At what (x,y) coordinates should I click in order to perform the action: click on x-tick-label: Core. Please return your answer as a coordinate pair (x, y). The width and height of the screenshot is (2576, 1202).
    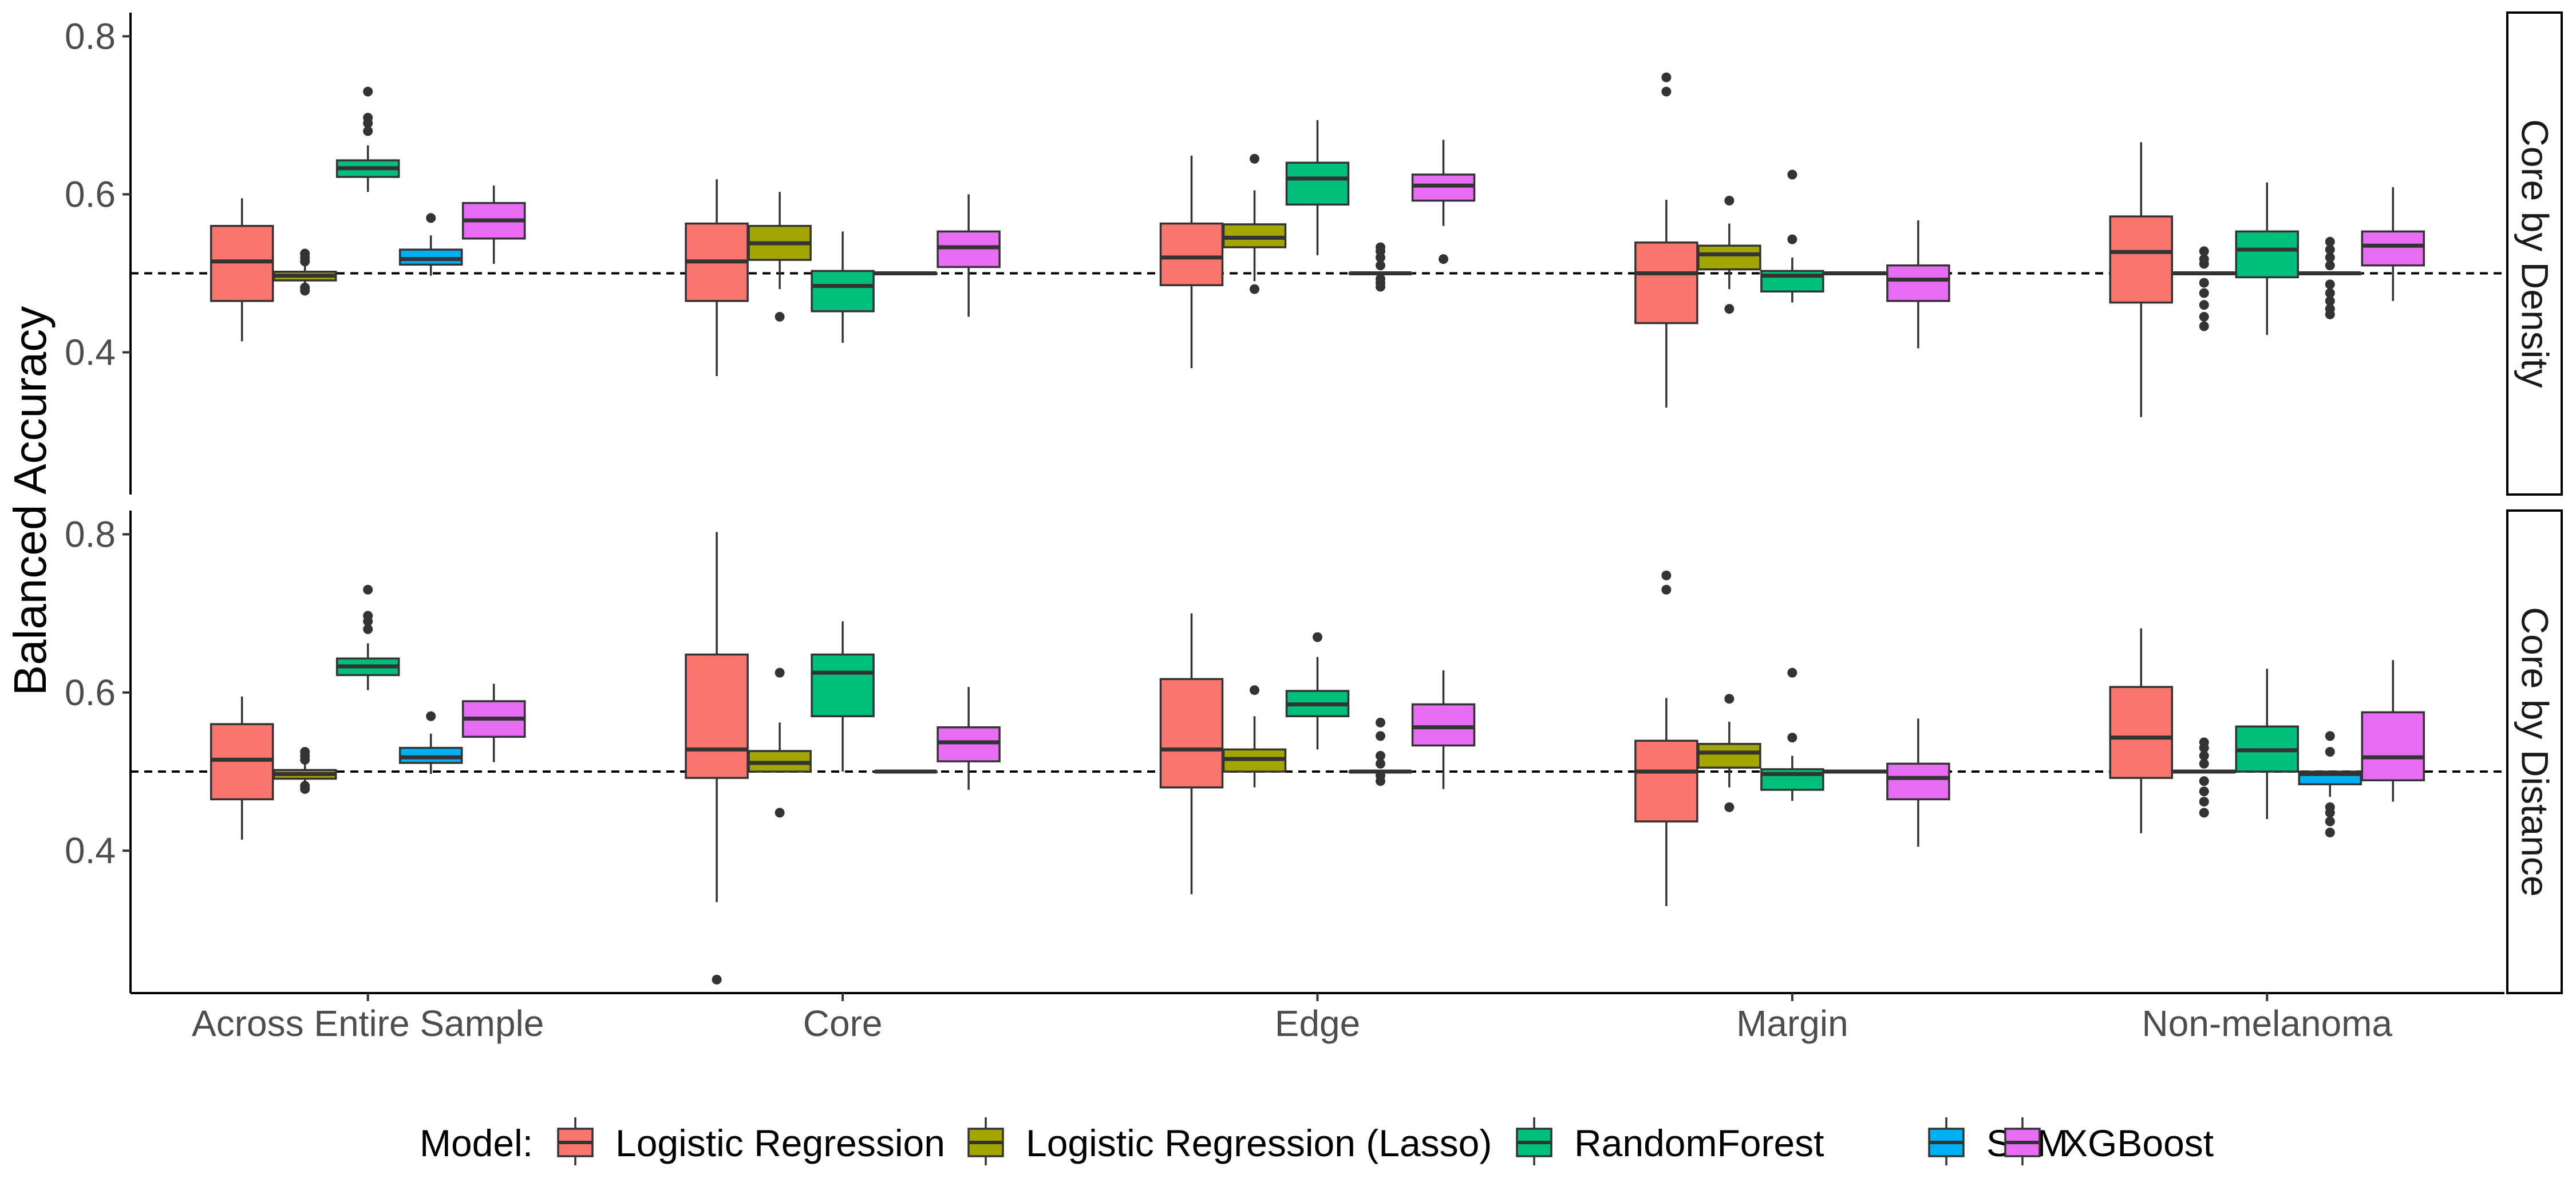
    Looking at the image, I should click on (843, 1024).